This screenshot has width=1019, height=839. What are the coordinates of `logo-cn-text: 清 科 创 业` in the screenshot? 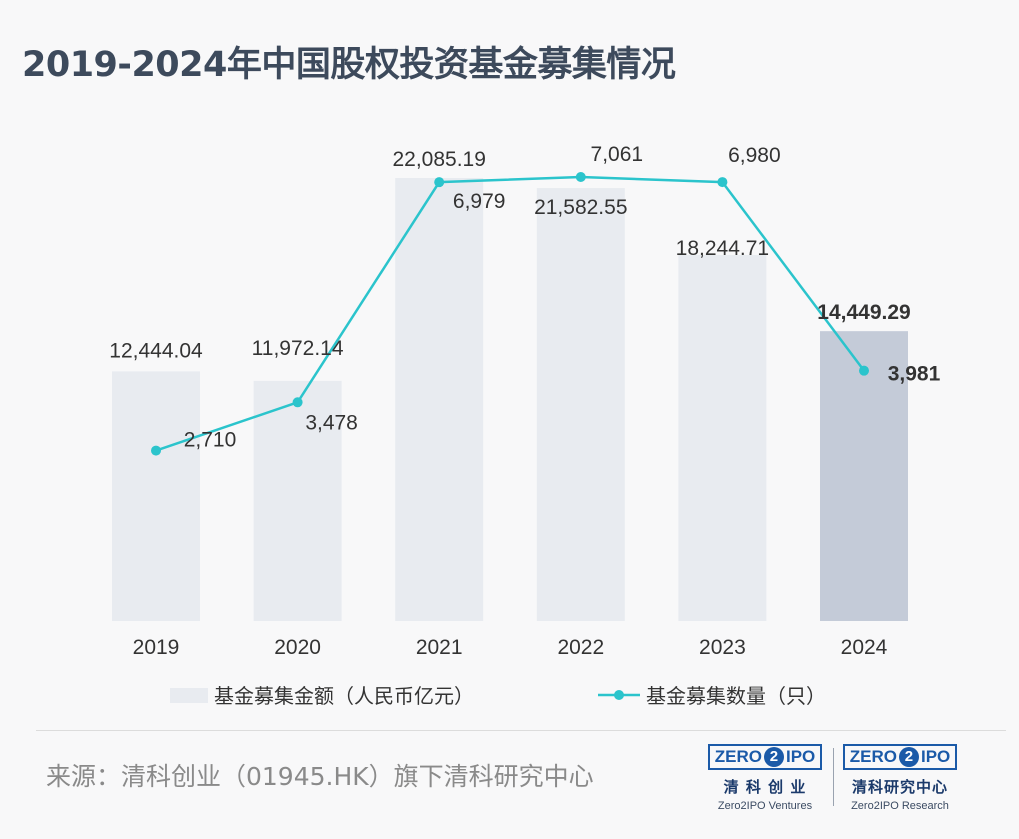 It's located at (765, 787).